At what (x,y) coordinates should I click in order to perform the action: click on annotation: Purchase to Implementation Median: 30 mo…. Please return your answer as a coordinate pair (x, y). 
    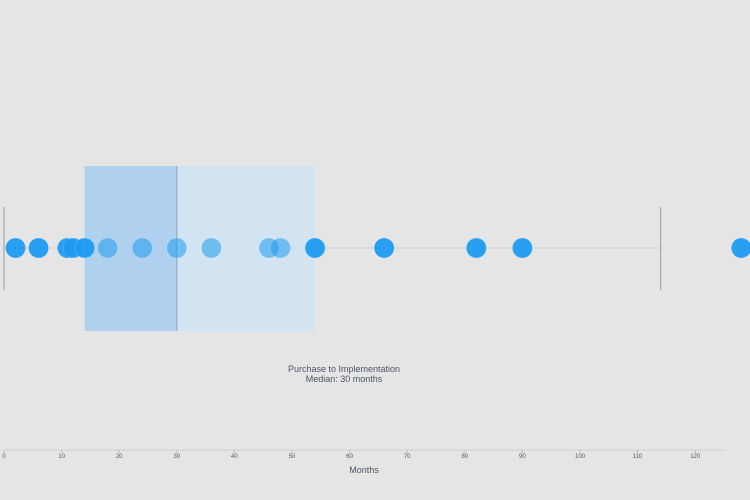
    Looking at the image, I should click on (344, 374).